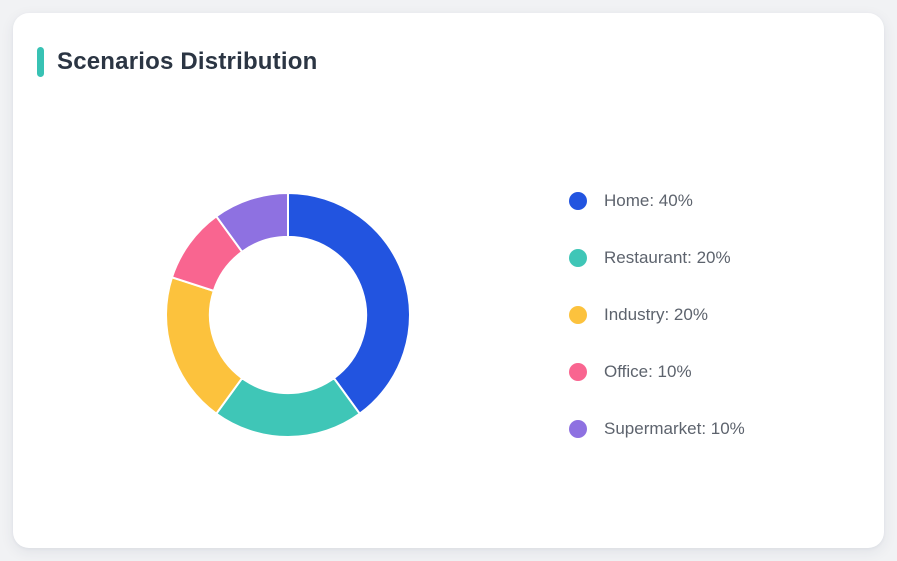 The image size is (897, 561). I want to click on legend-item-office: Office: 10%, so click(657, 372).